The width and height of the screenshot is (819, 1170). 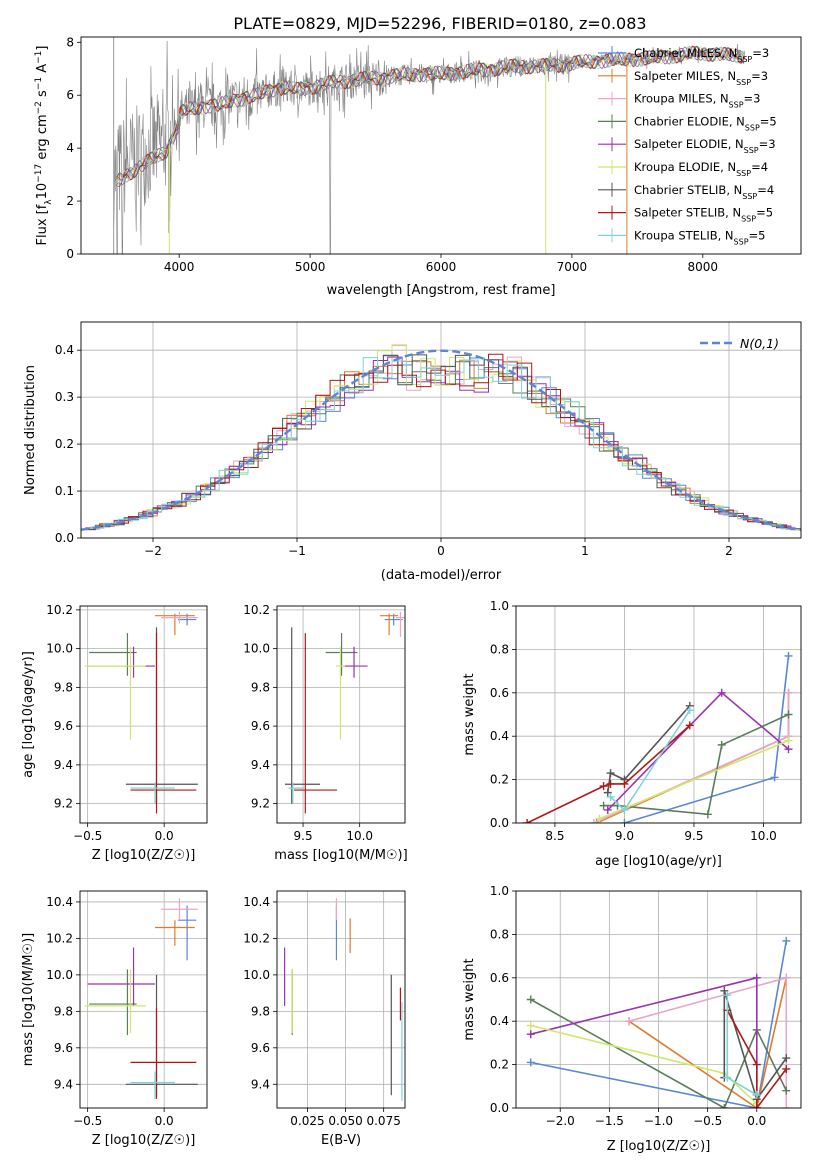 What do you see at coordinates (359, 836) in the screenshot?
I see `age-vs-mass-xtick-label: 10.0` at bounding box center [359, 836].